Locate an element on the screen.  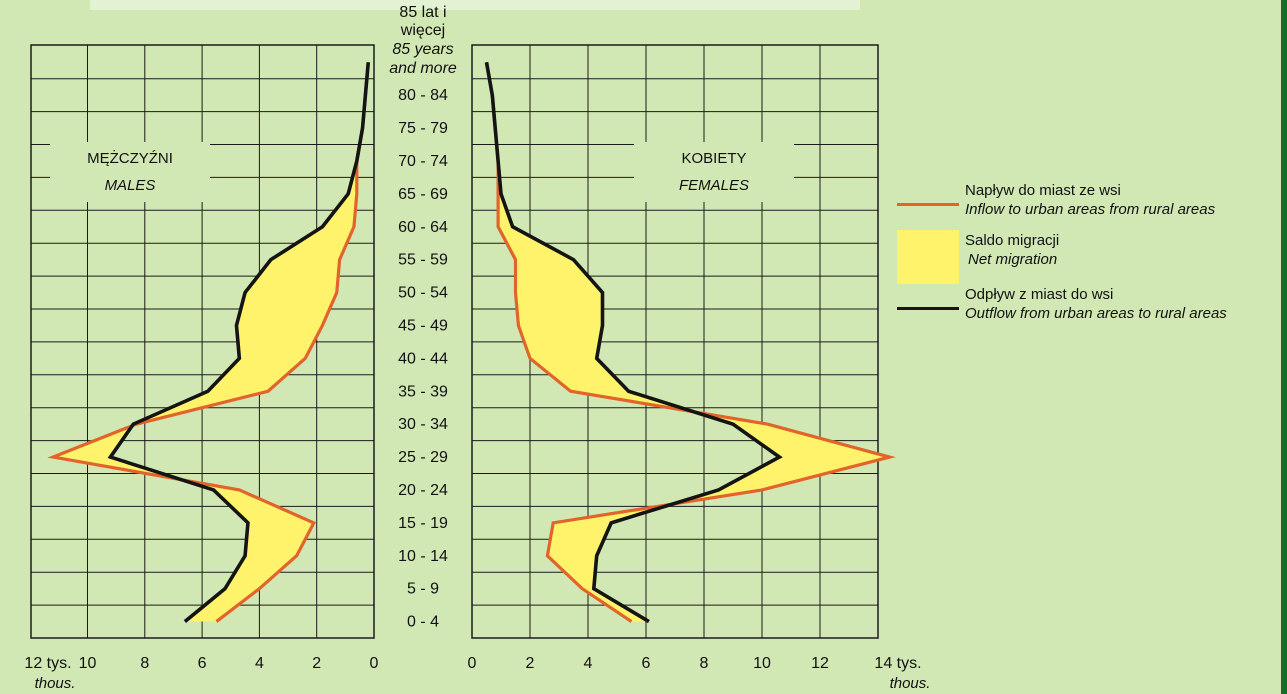
x-tick-label-females: 12 is located at coordinates (820, 663).